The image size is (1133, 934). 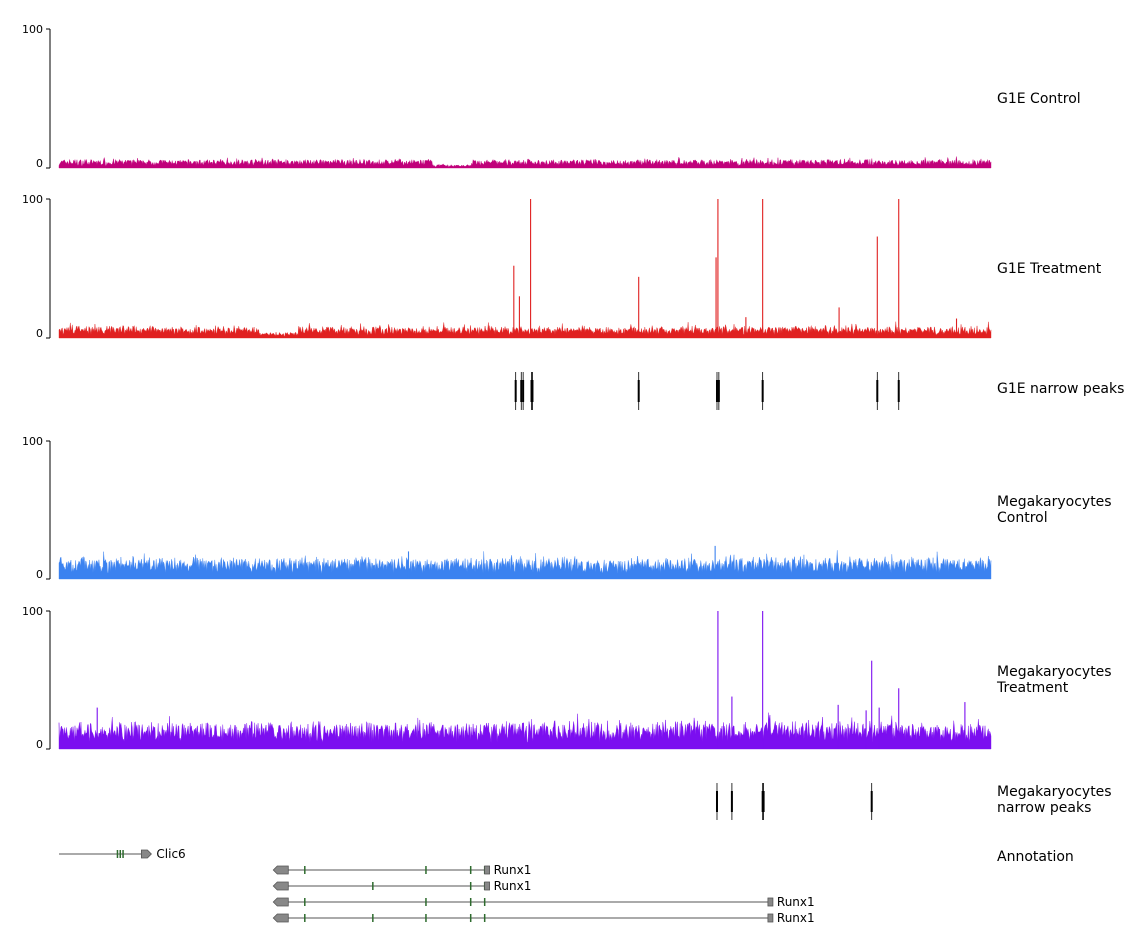 I want to click on track-label: Annotation, so click(x=1035, y=857).